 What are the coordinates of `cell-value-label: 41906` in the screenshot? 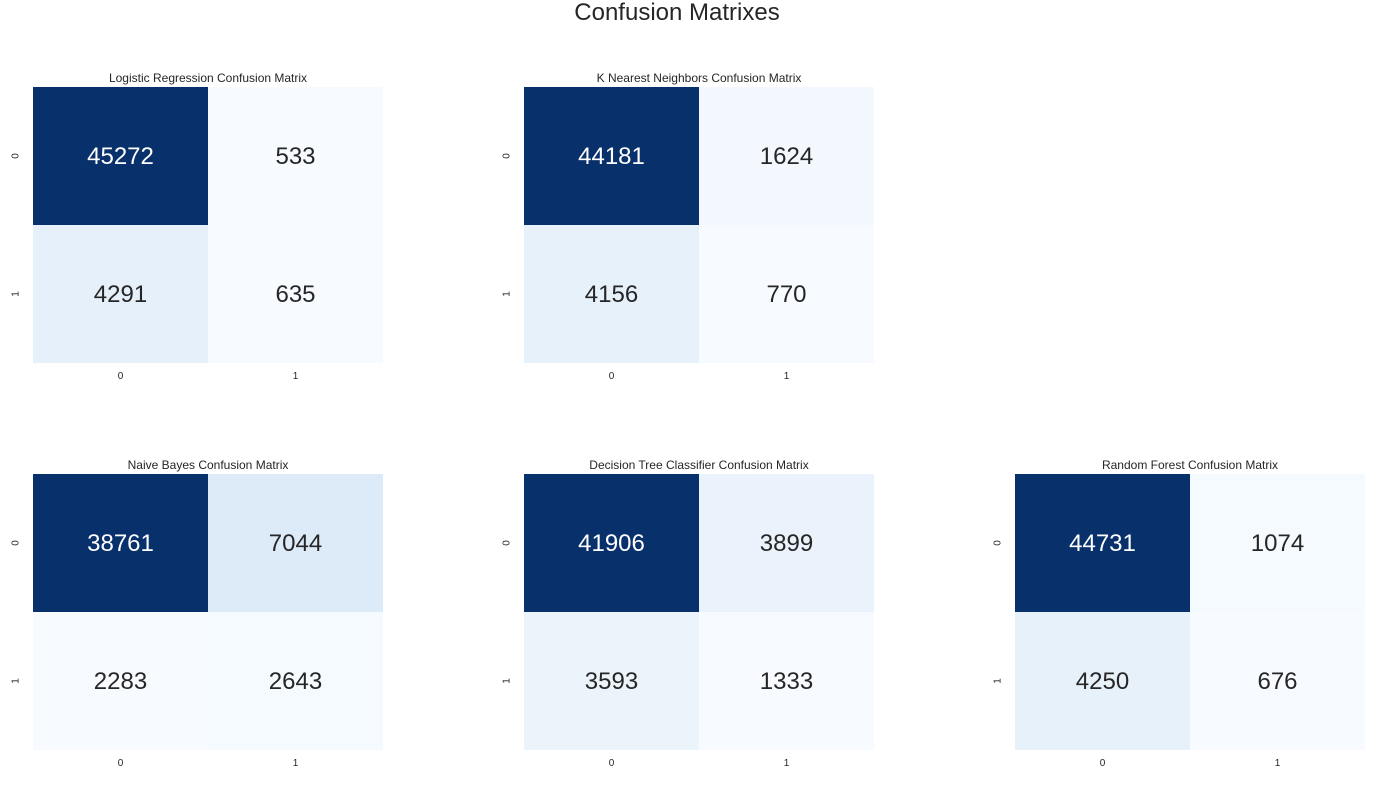 It's located at (611, 543).